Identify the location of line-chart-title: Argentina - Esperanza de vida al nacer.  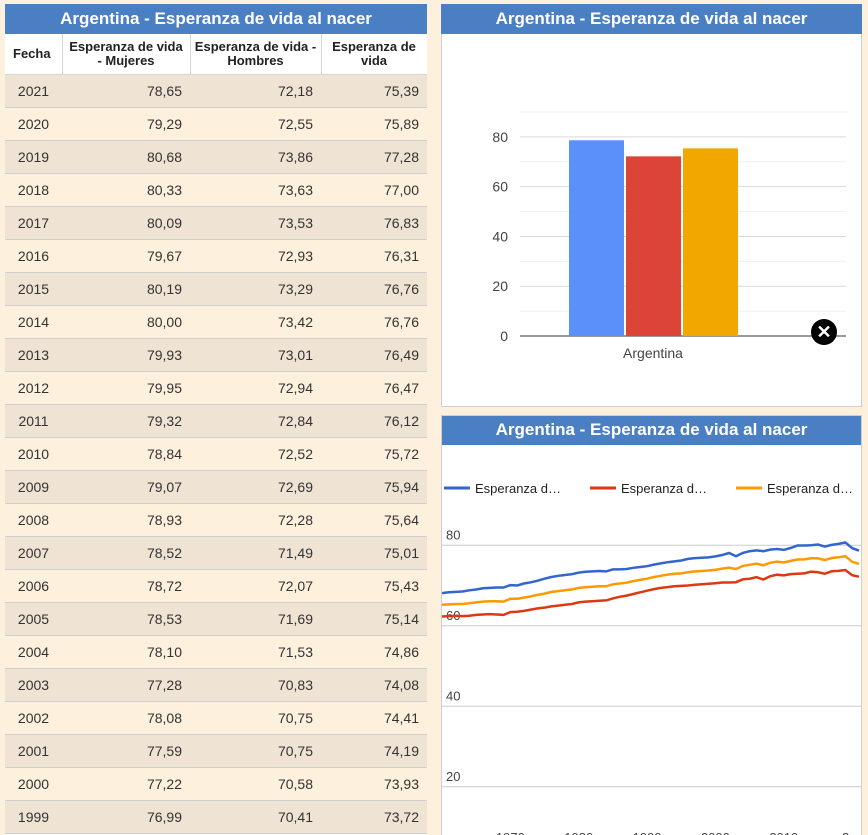
(651, 430).